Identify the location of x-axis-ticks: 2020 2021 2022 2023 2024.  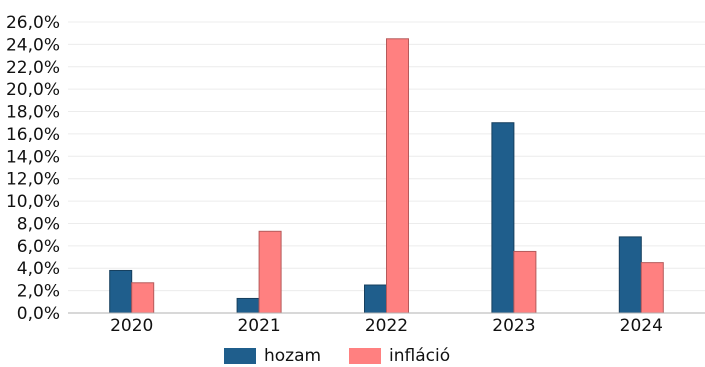
(386, 326).